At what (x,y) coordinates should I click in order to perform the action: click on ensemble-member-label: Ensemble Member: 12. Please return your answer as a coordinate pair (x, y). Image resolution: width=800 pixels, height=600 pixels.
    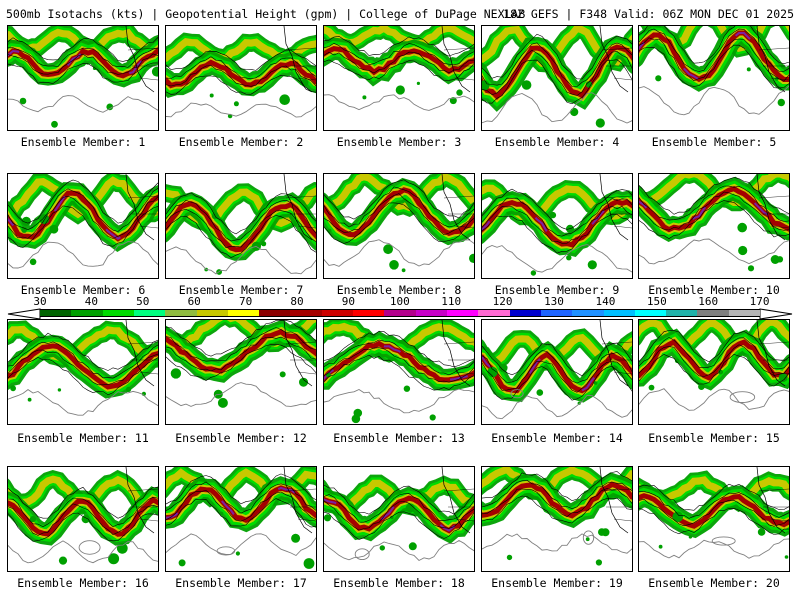
    Looking at the image, I should click on (241, 438).